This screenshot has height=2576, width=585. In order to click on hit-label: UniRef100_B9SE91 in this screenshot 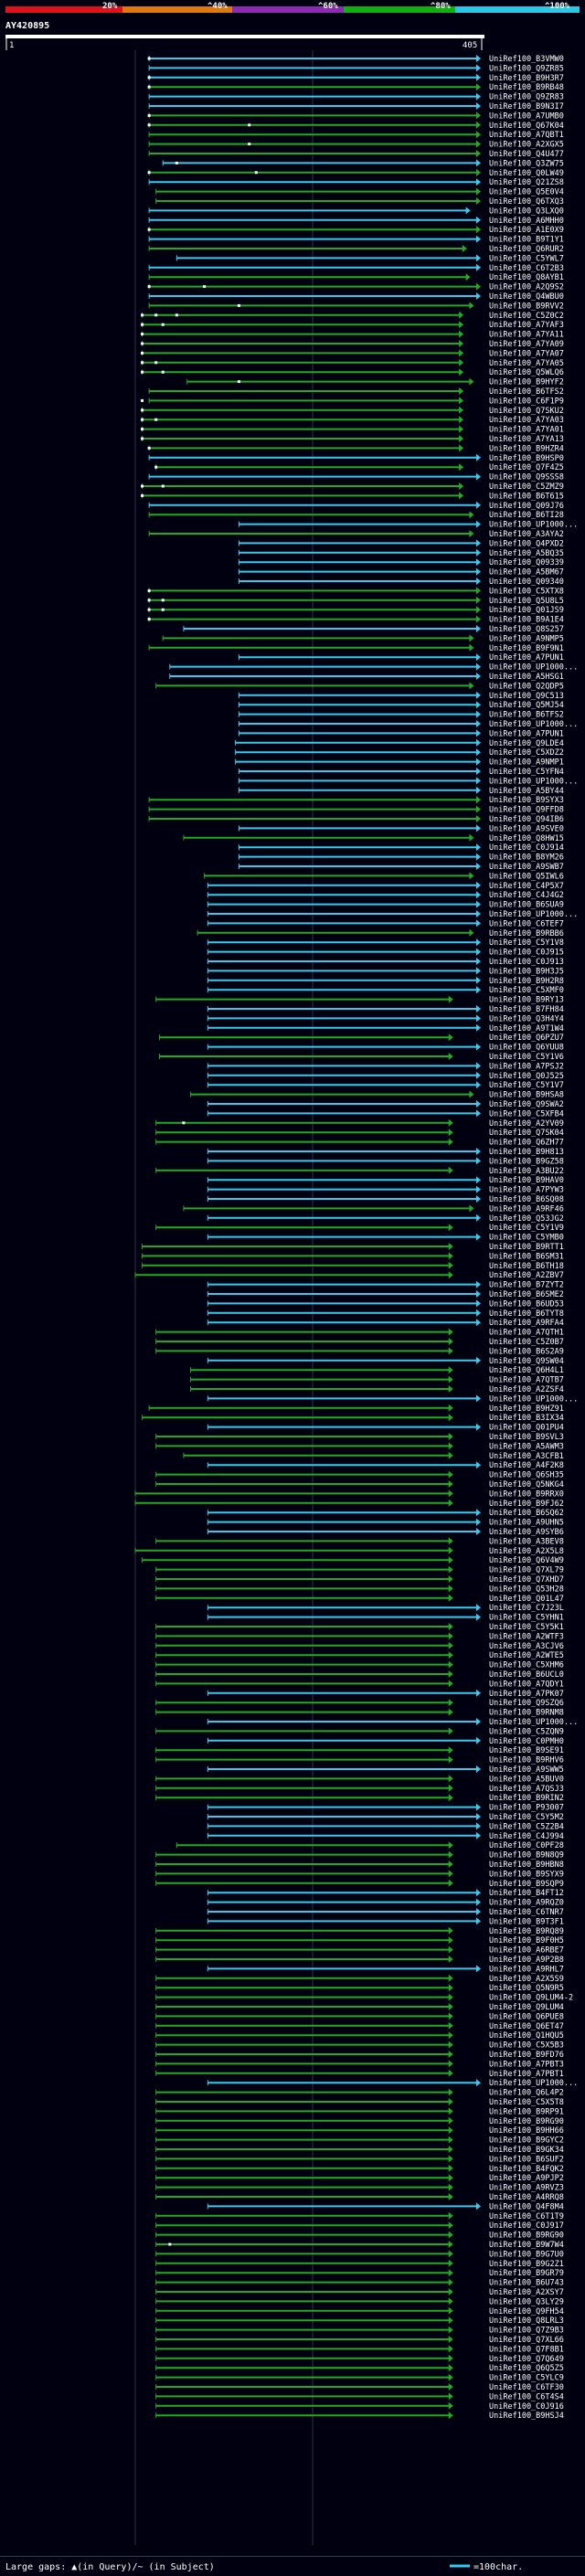, I will do `click(527, 1750)`.